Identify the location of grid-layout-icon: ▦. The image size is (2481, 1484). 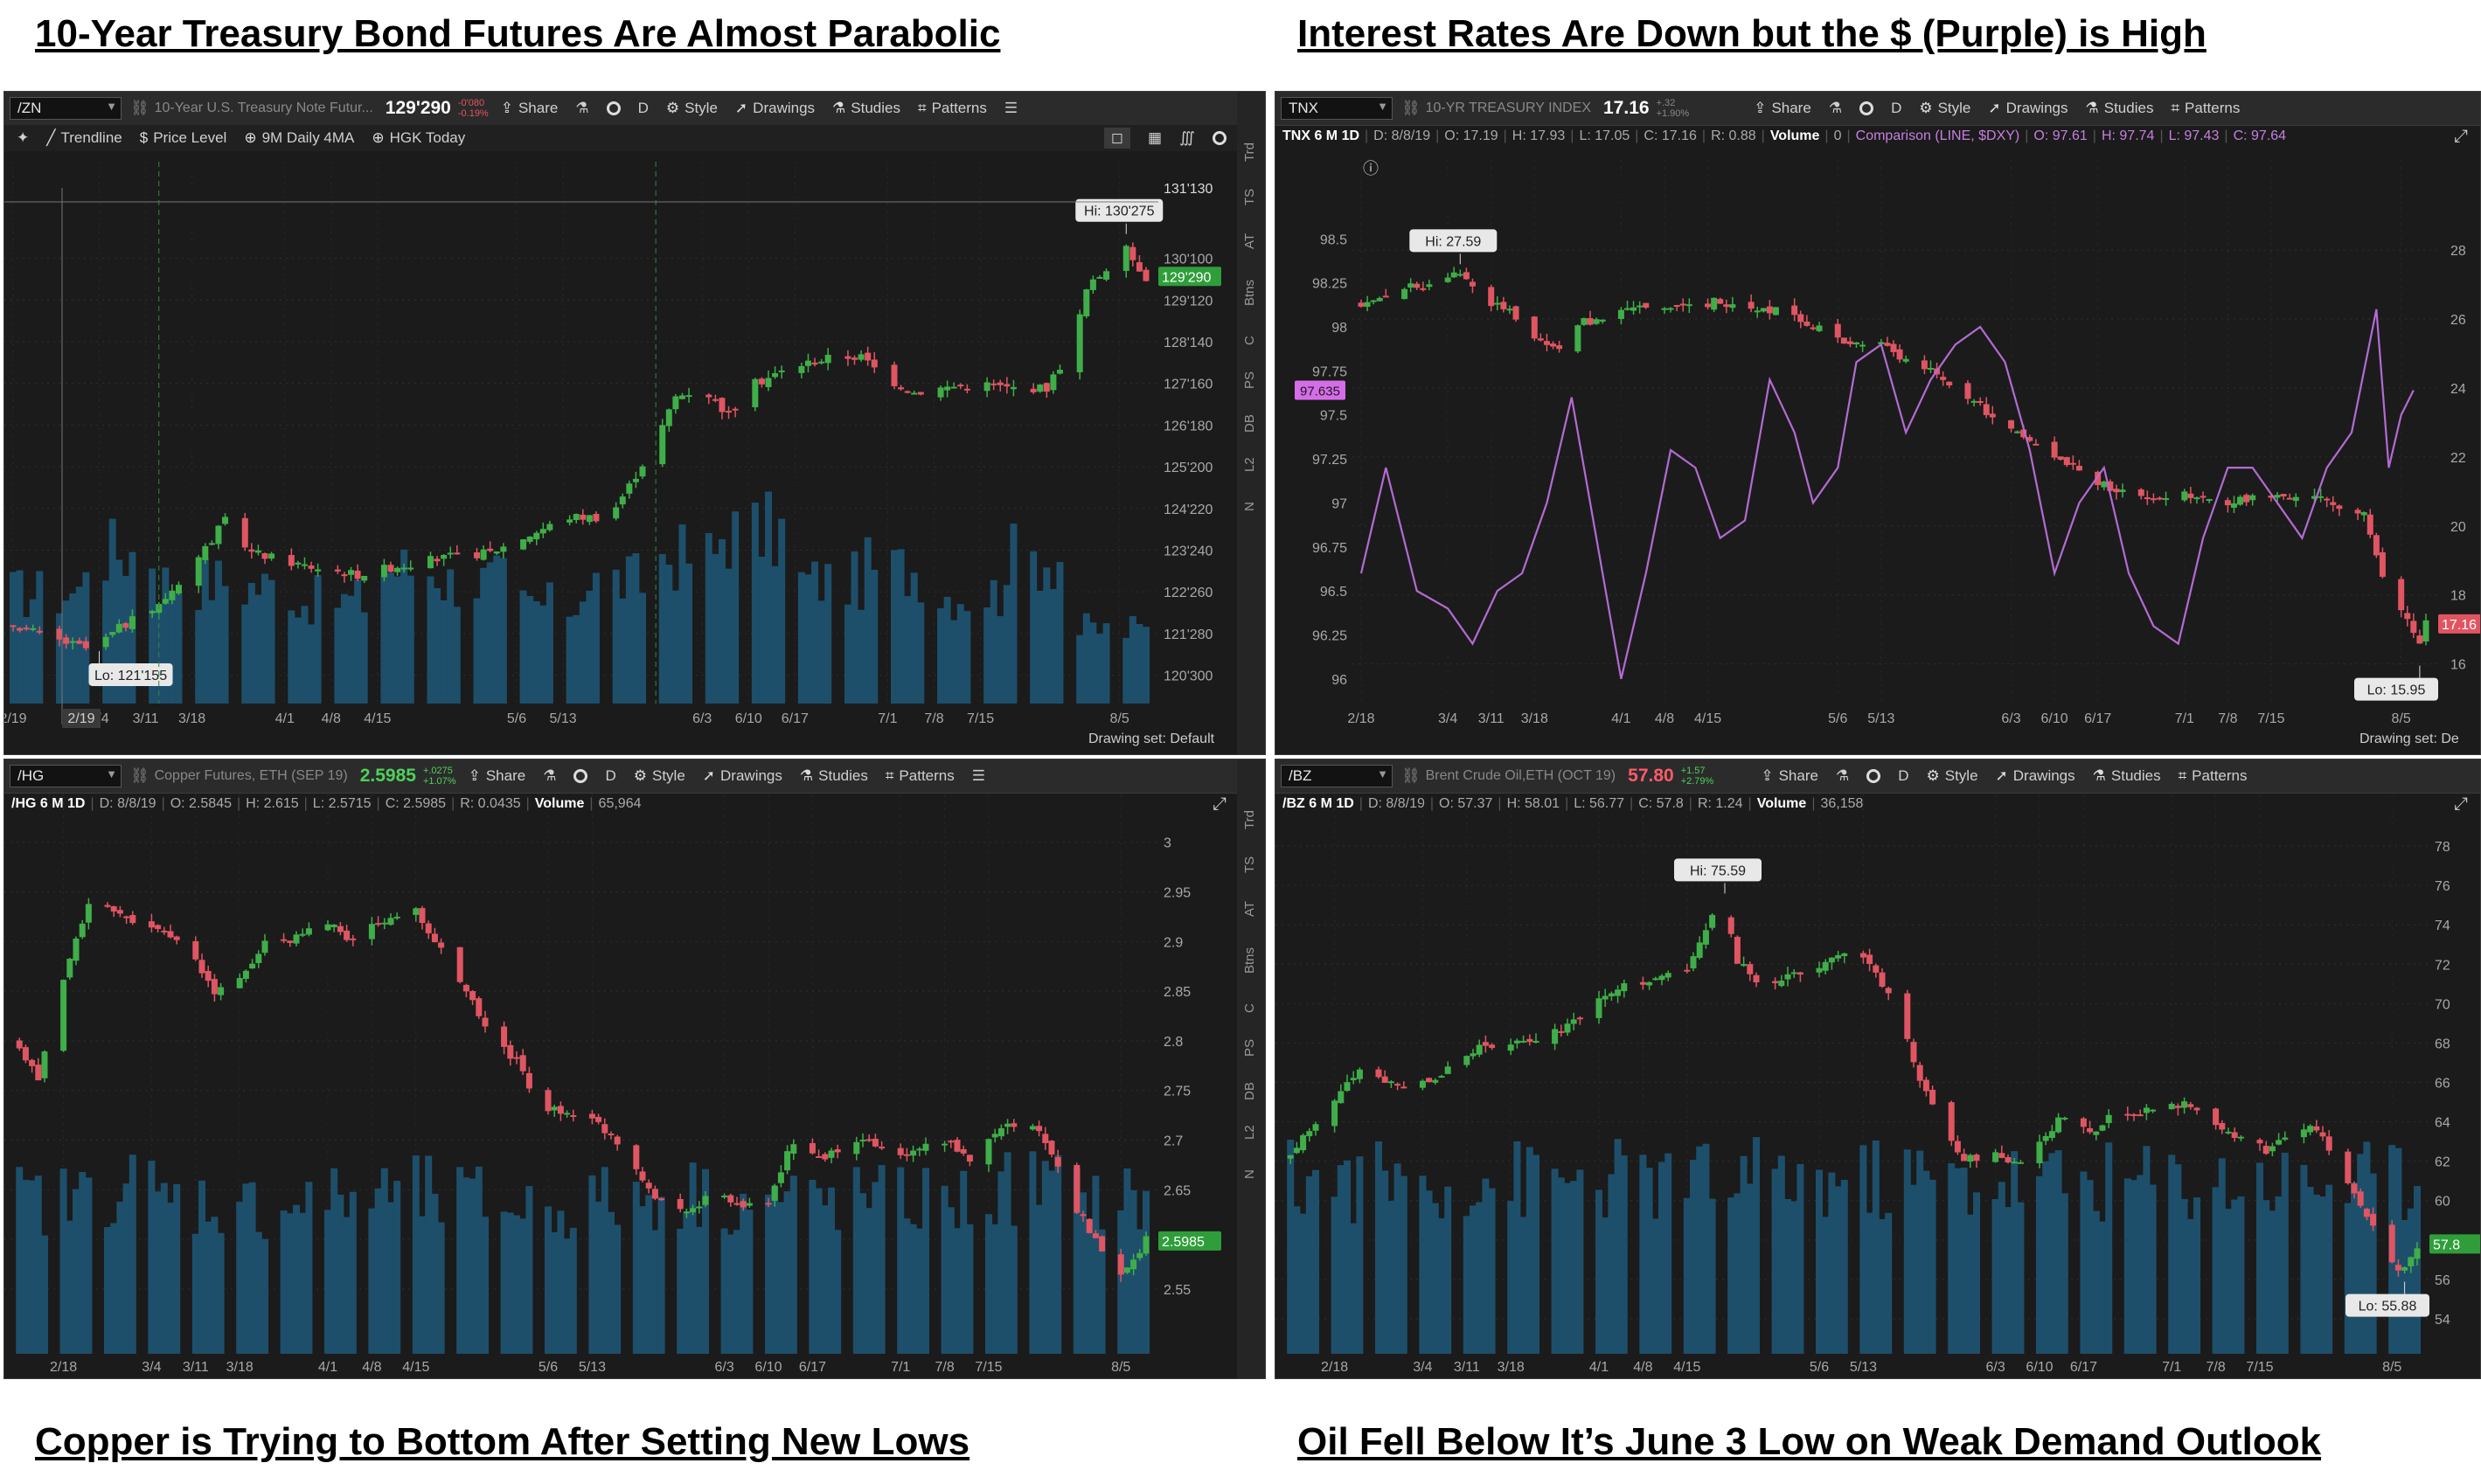
(1155, 137).